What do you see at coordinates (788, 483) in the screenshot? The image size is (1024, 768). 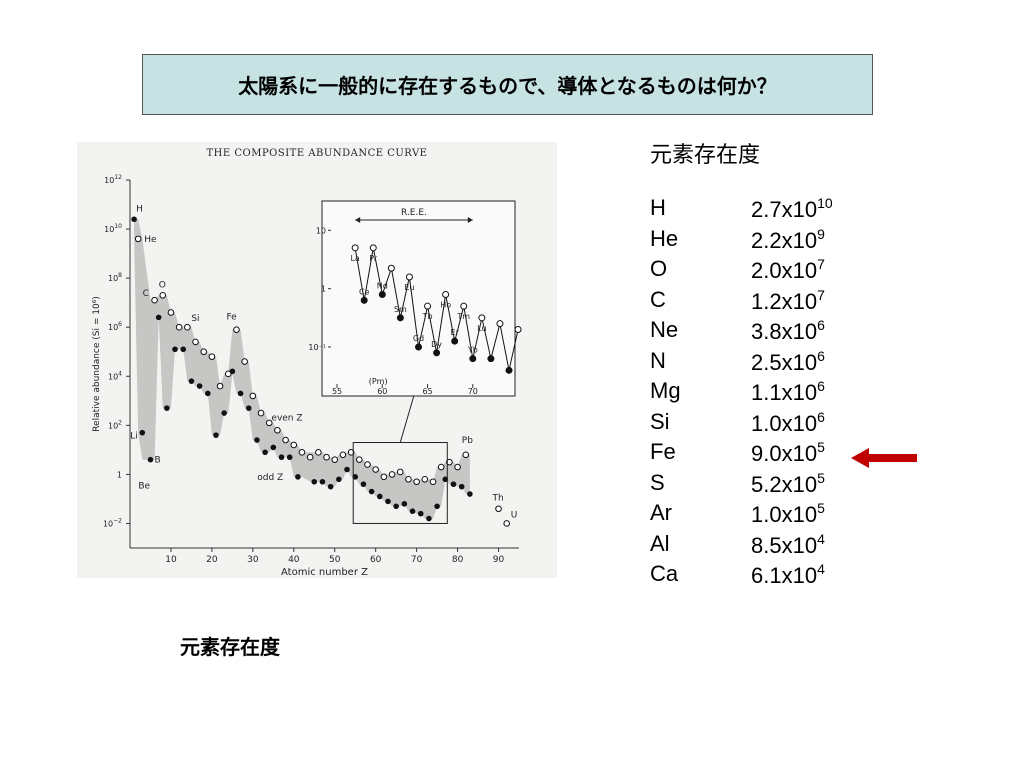 I see `abundance-value: 5.2x10⁵` at bounding box center [788, 483].